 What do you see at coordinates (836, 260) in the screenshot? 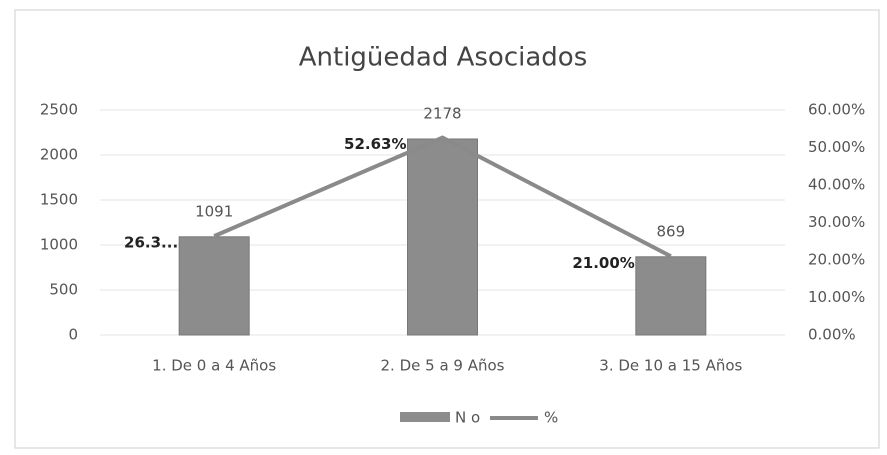
I see `y2-tick-label: 20.00%` at bounding box center [836, 260].